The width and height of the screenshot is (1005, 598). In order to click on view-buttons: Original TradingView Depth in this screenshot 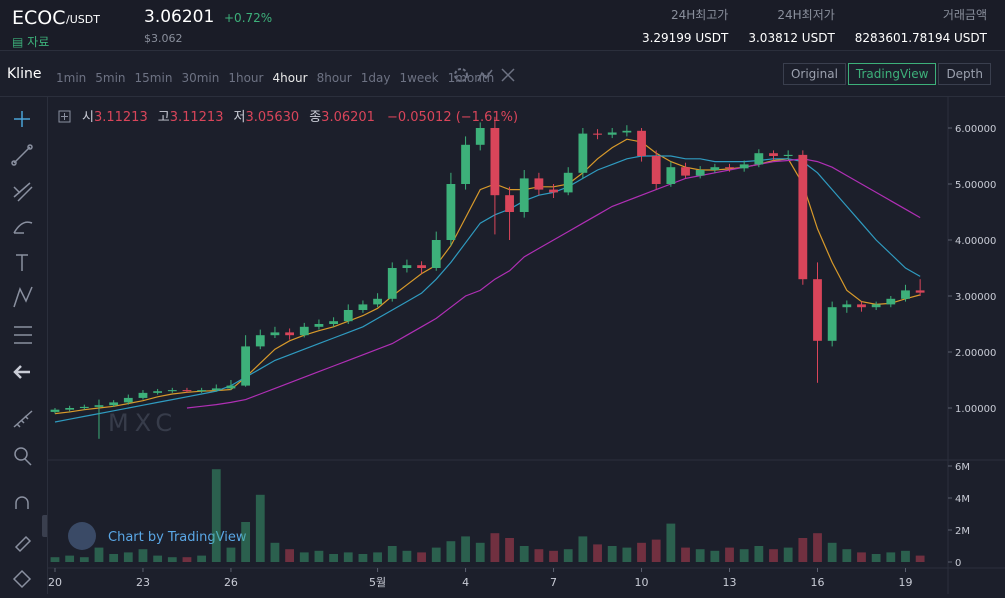, I will do `click(886, 74)`.